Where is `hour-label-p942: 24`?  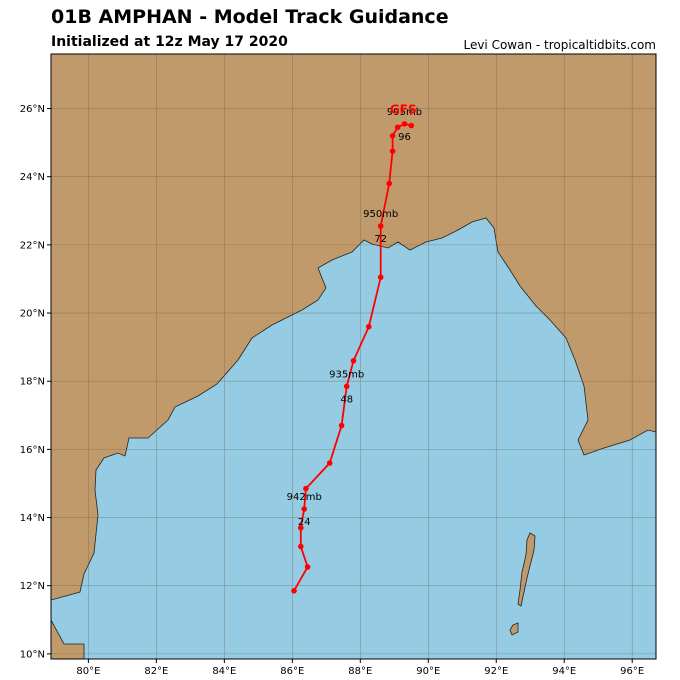 hour-label-p942: 24 is located at coordinates (304, 522).